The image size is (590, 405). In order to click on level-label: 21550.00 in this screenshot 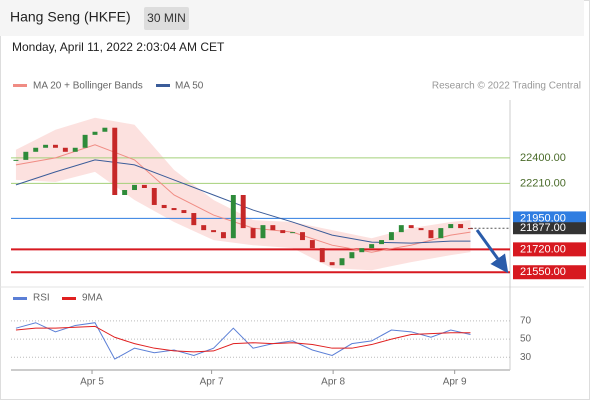, I will do `click(543, 272)`.